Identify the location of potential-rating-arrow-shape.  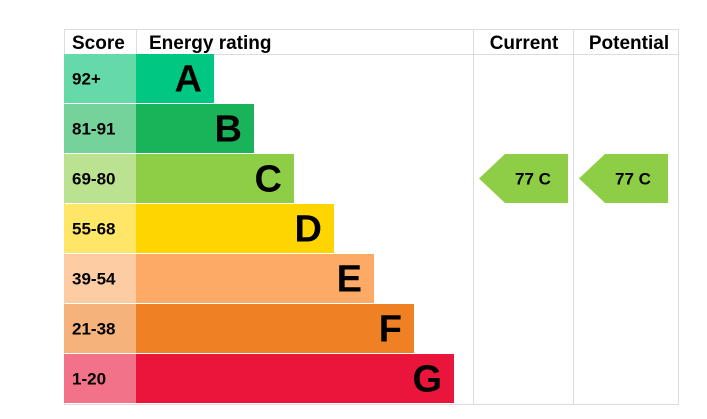
(623, 178).